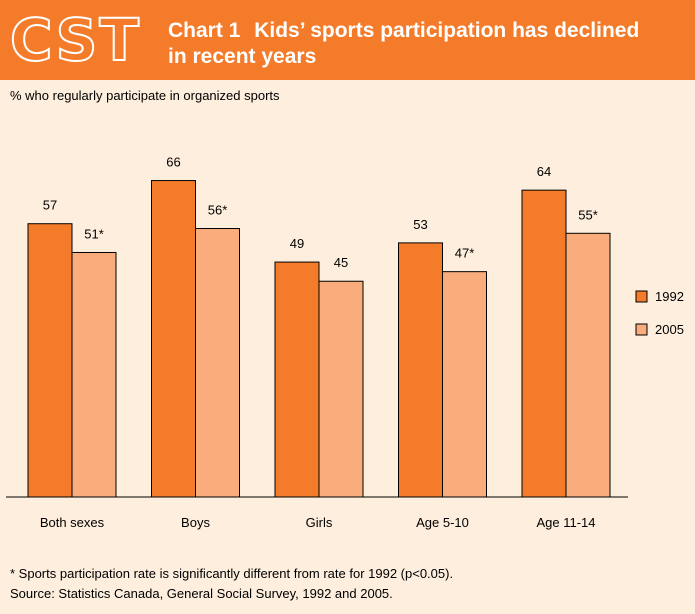  Describe the element at coordinates (173, 162) in the screenshot. I see `data-label: 66` at that location.